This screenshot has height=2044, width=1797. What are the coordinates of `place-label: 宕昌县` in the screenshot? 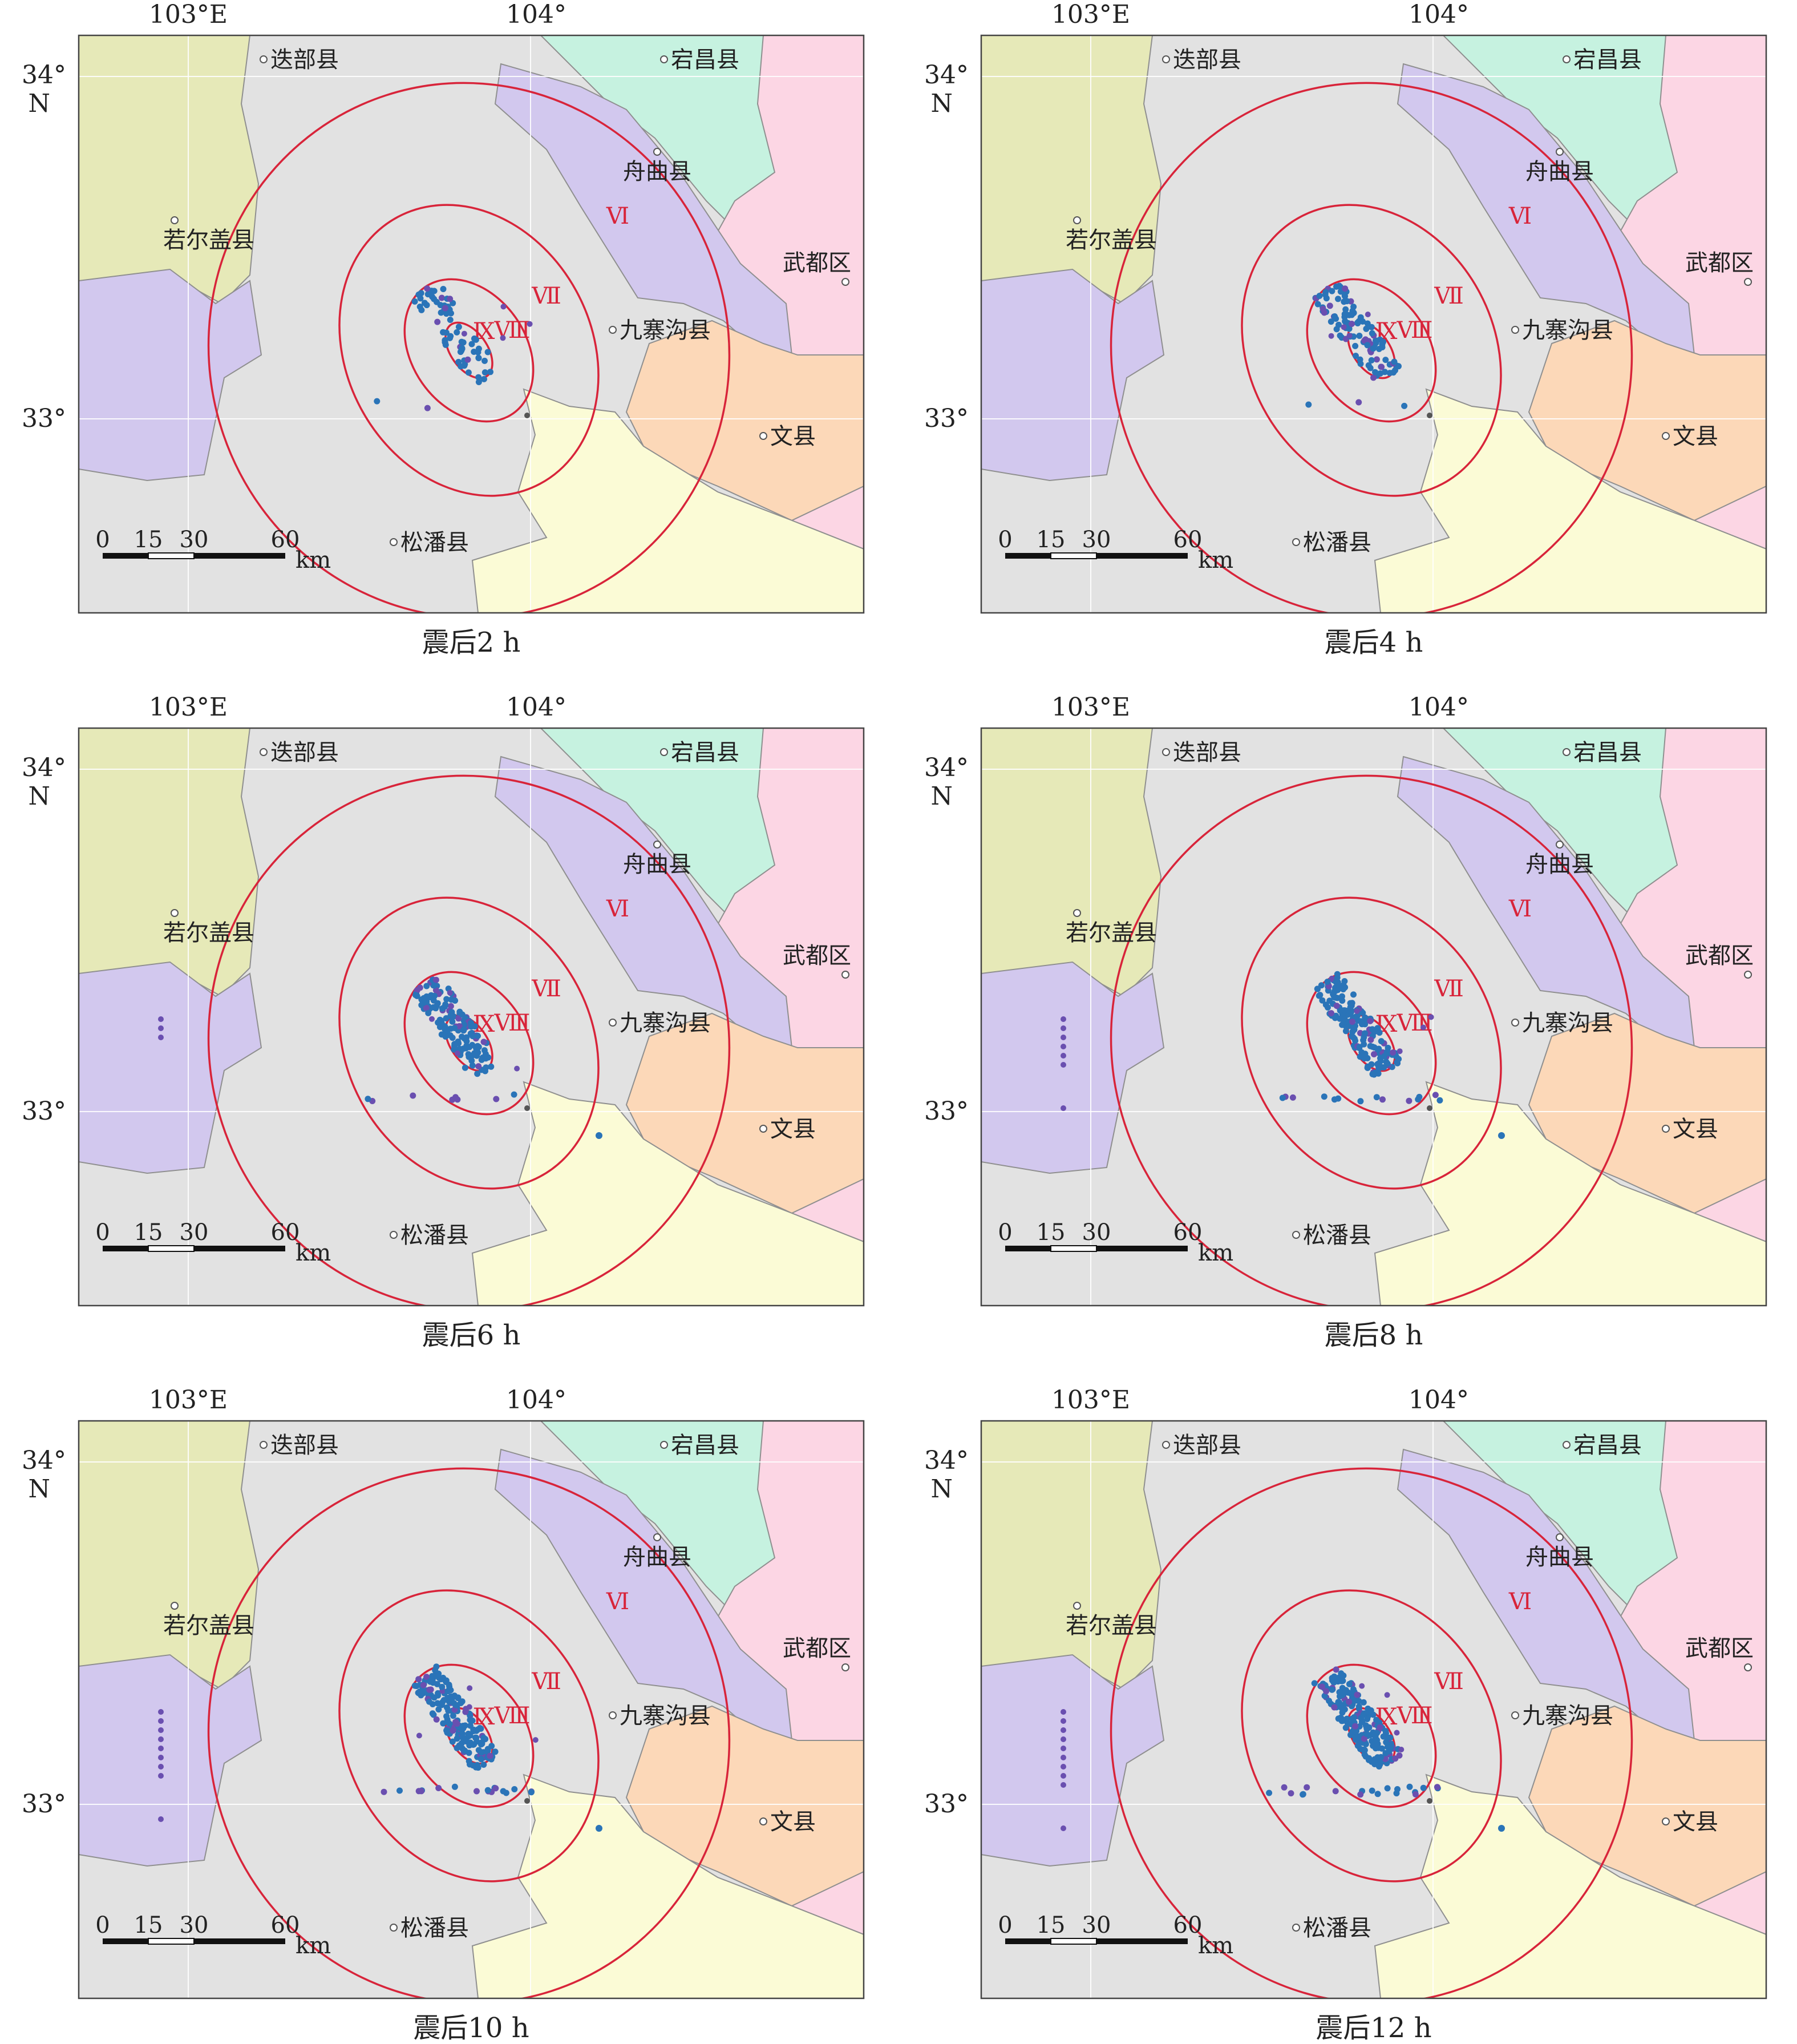 It's located at (705, 1445).